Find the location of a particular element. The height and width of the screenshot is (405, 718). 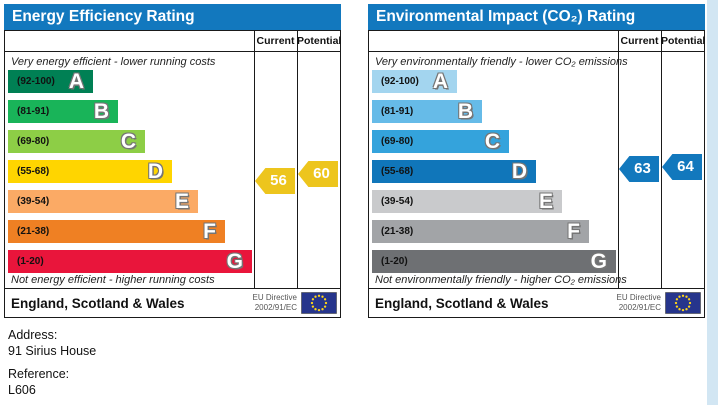

potential-rating-arrow: 64 is located at coordinates (682, 167).